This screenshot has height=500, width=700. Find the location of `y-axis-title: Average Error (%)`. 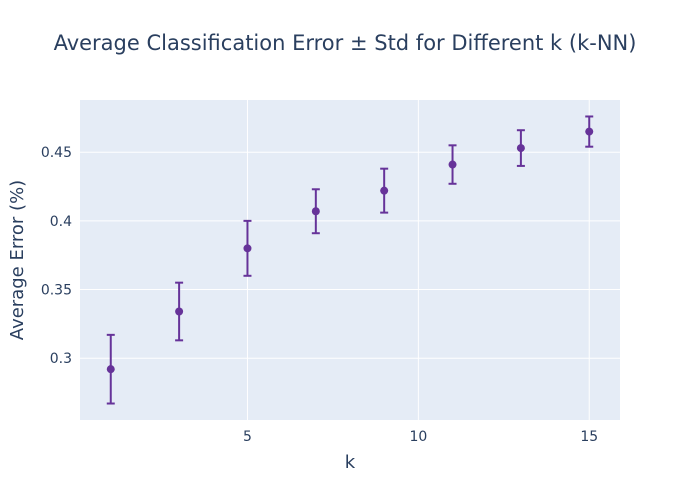

y-axis-title: Average Error (%) is located at coordinates (17, 260).